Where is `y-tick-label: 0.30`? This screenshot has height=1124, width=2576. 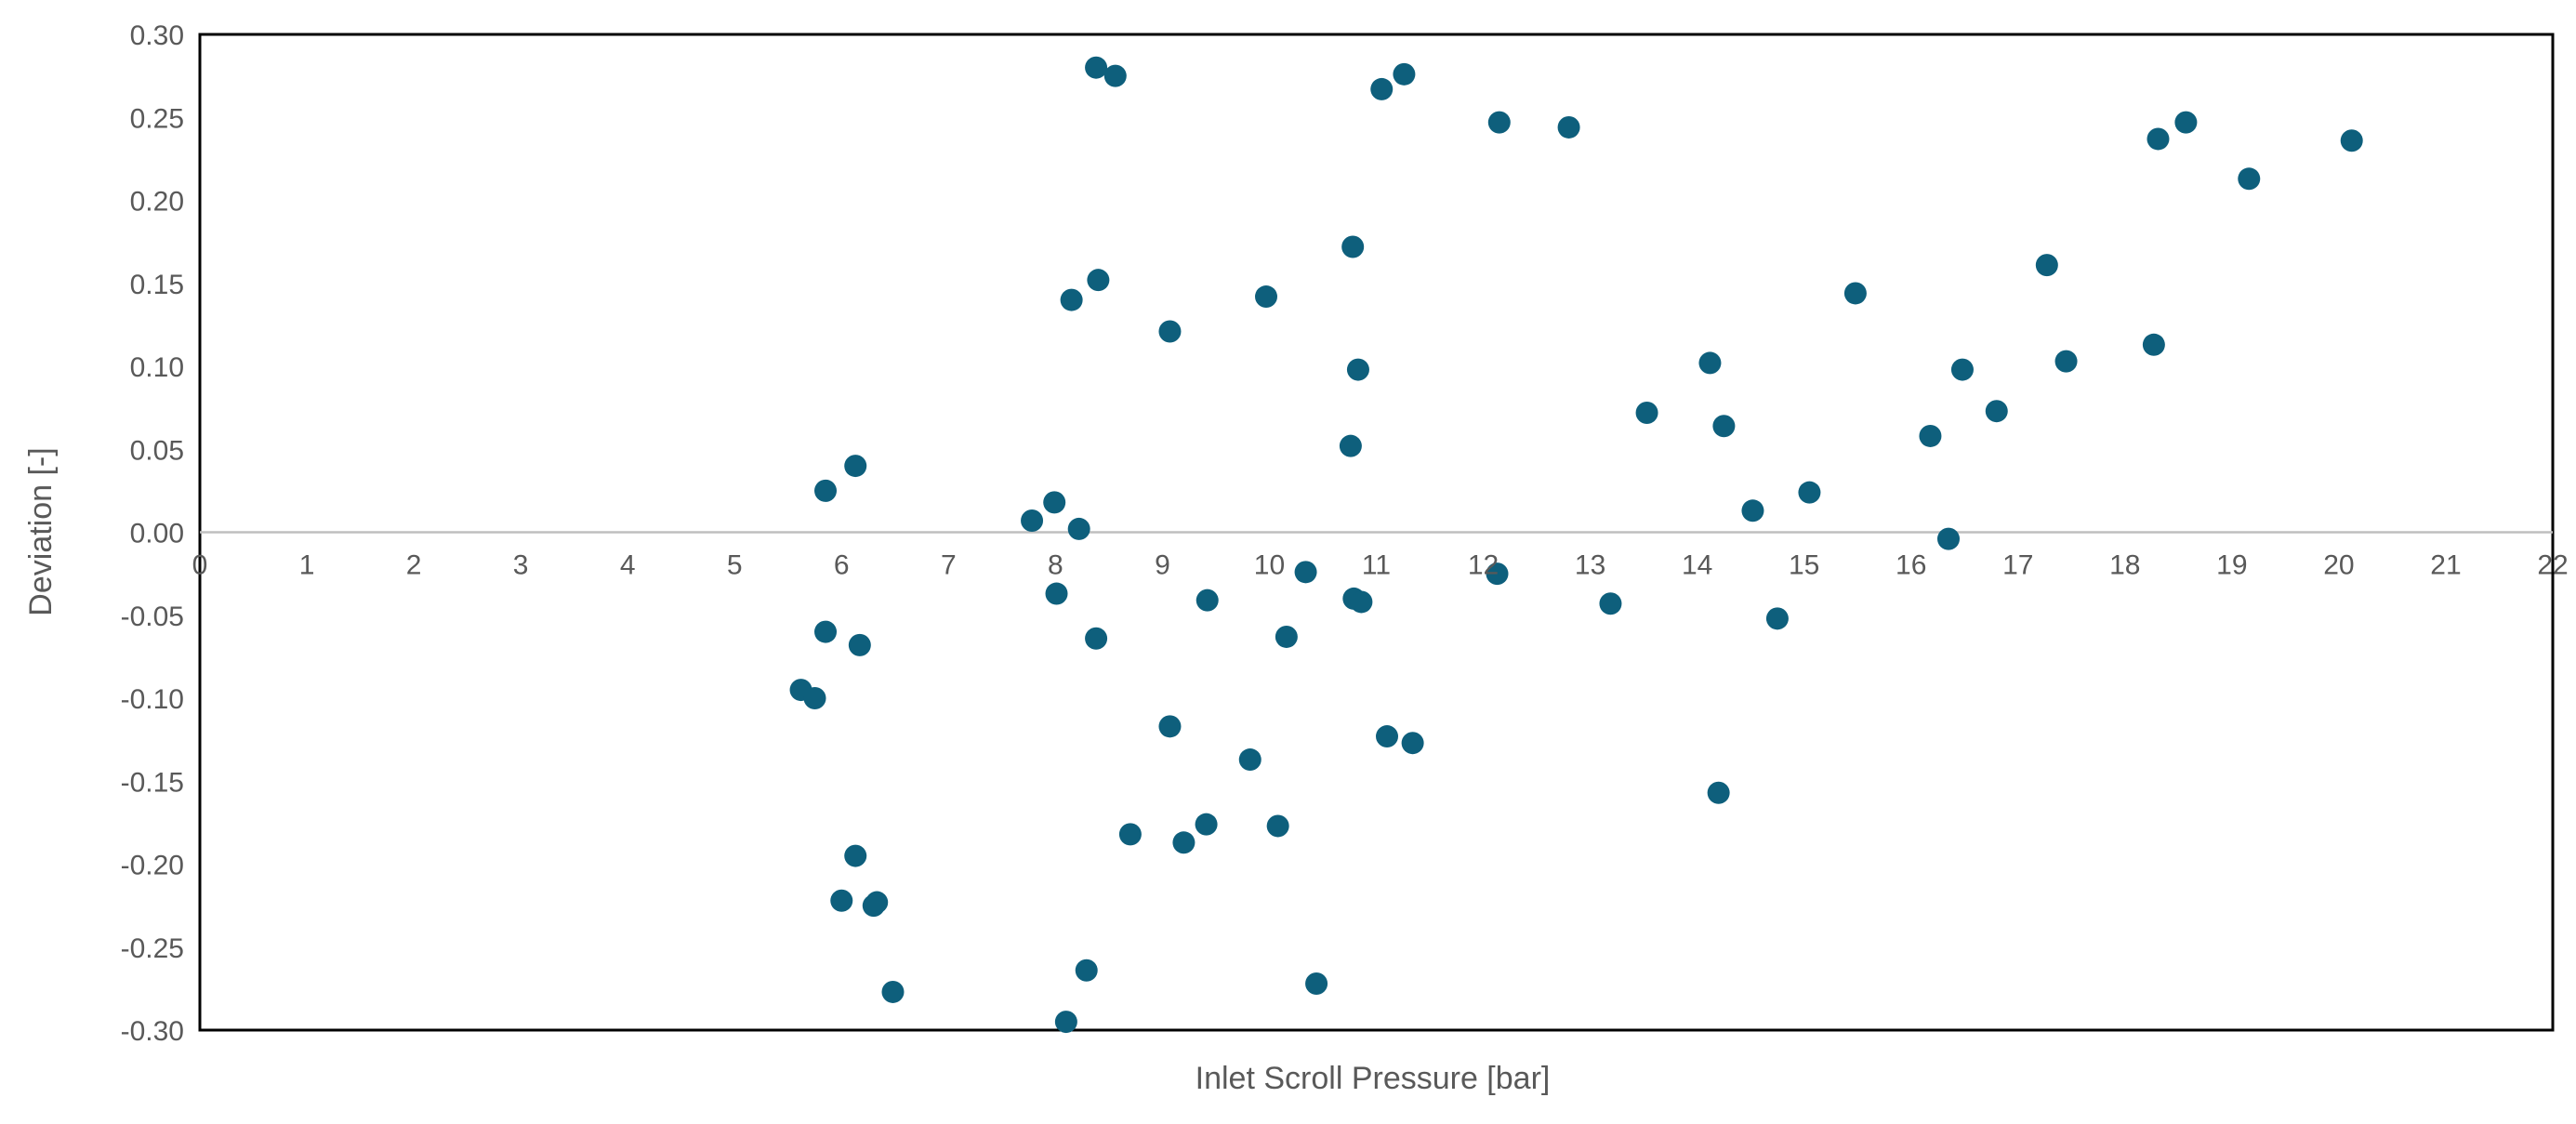
y-tick-label: 0.30 is located at coordinates (157, 35).